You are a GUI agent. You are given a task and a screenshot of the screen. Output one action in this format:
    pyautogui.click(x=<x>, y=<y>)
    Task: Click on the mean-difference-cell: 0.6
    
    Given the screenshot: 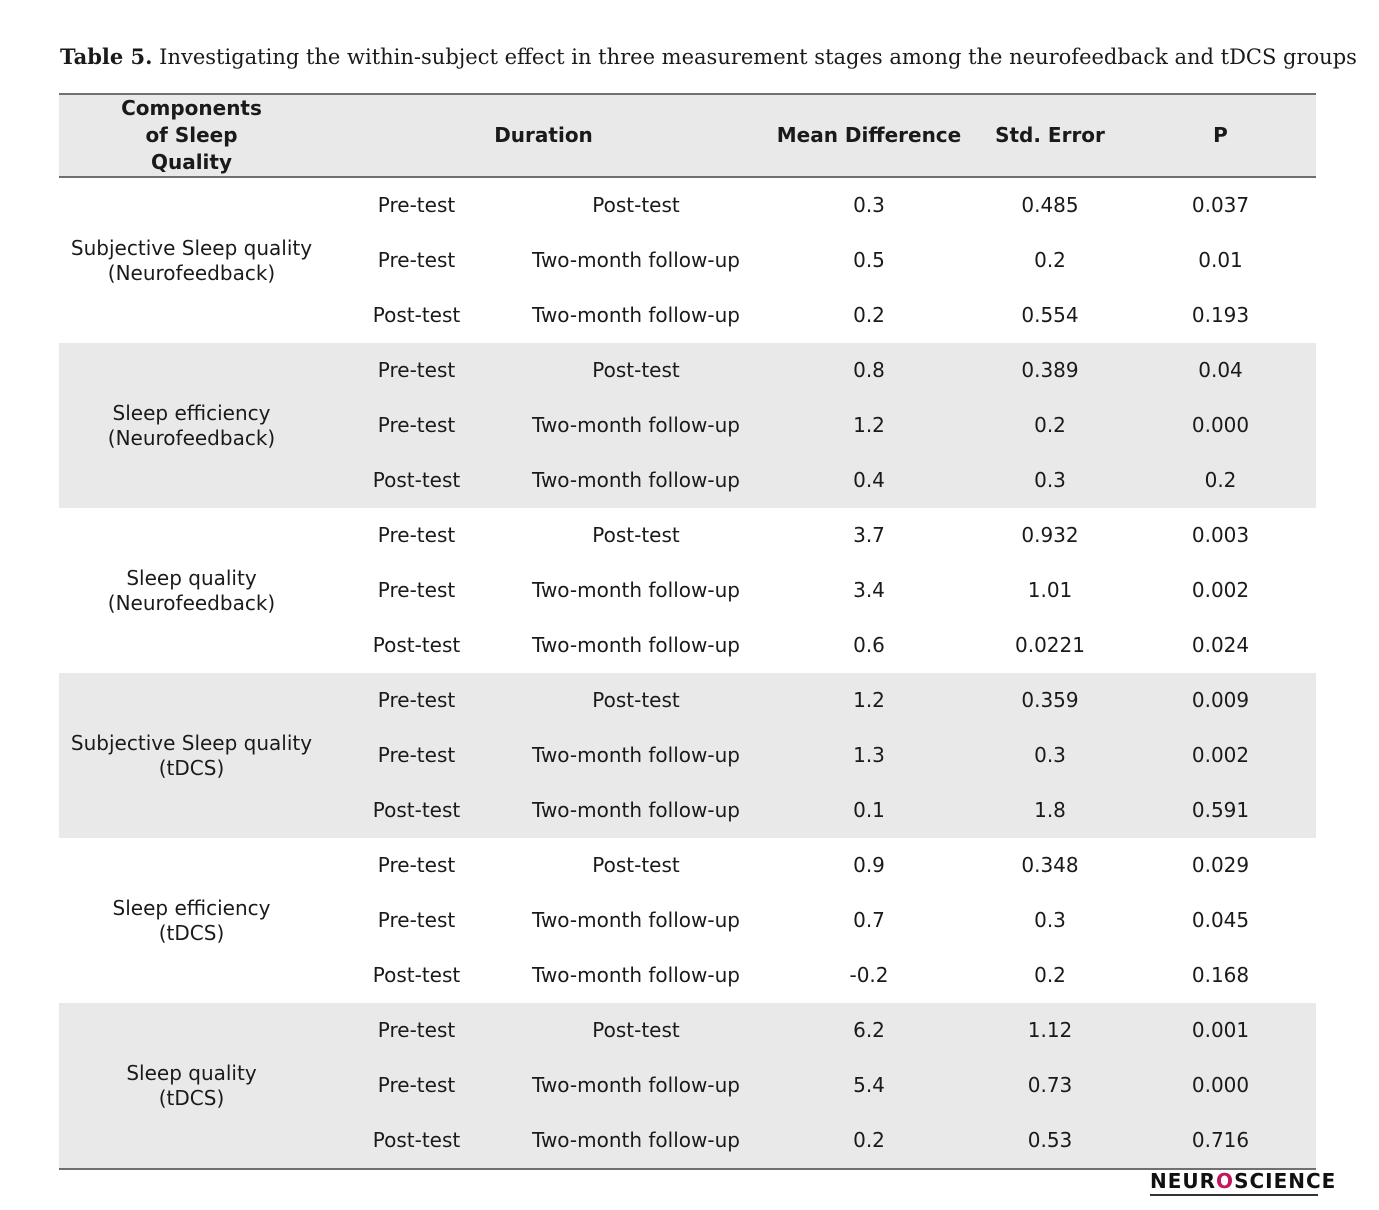 What is the action you would take?
    pyautogui.click(x=869, y=645)
    